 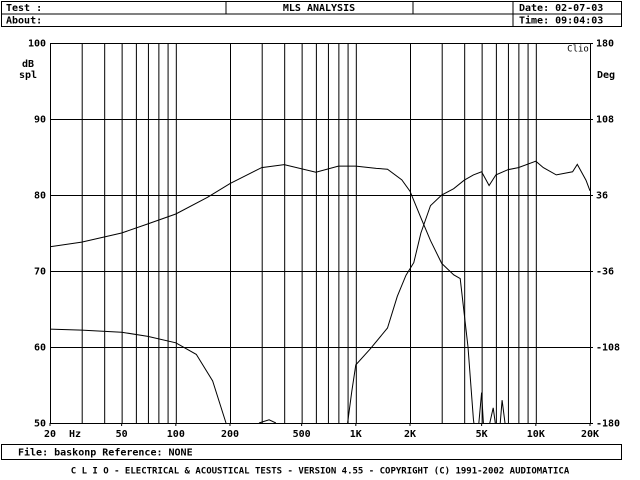 I want to click on date: Date: 02-07-03, so click(x=561, y=8).